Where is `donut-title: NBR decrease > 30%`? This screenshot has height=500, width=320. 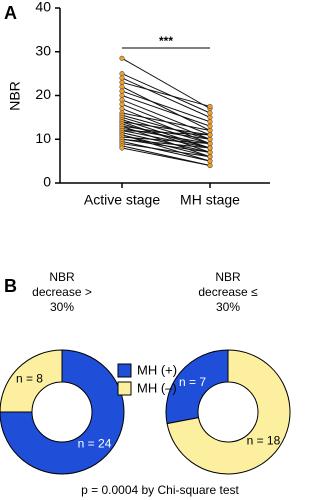 donut-title: NBR decrease > 30% is located at coordinates (62, 292).